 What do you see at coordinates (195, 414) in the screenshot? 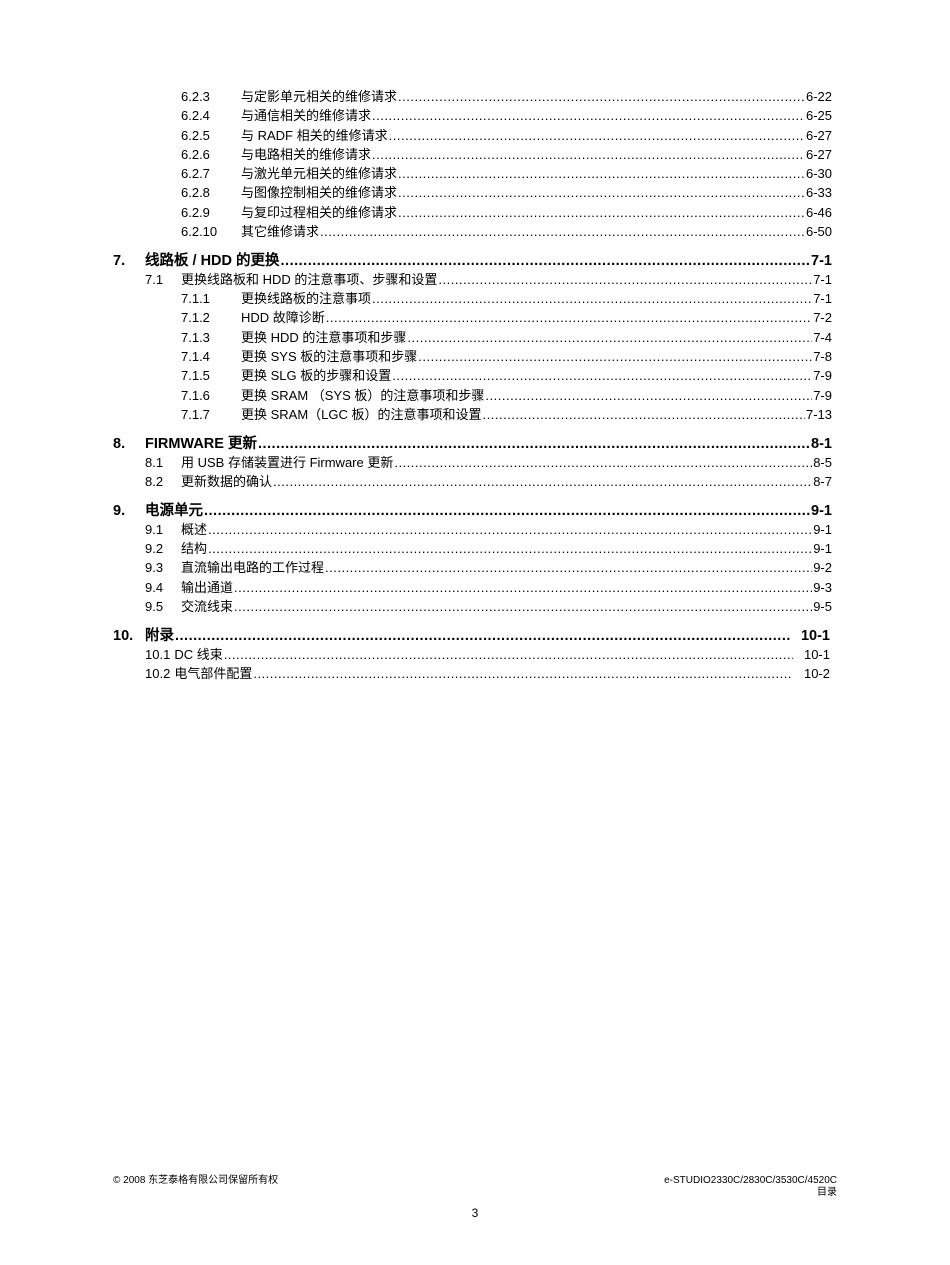
I see `toc-entry-number: 7.1.7` at bounding box center [195, 414].